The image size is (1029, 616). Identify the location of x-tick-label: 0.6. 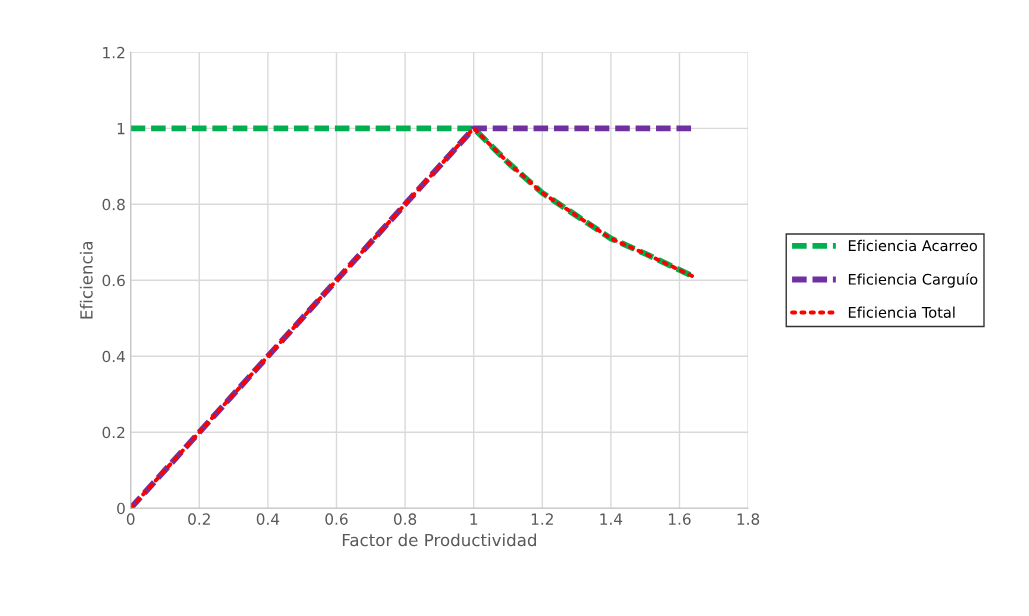
(336, 519).